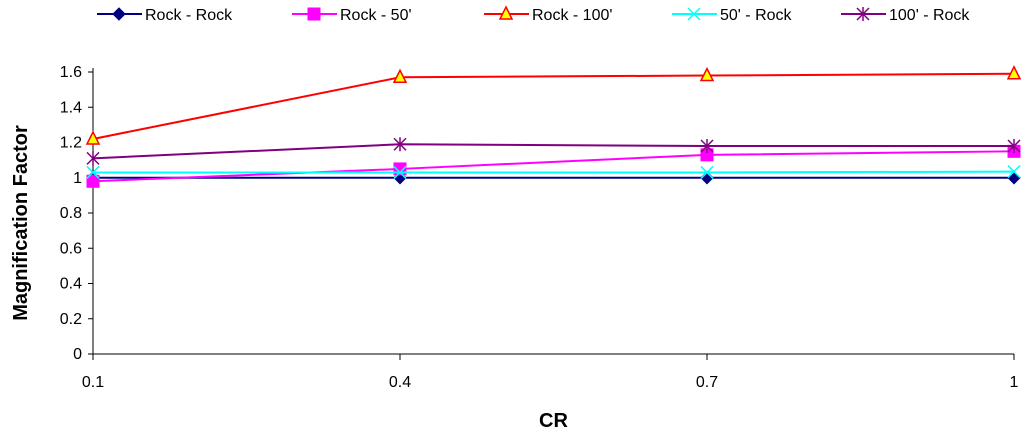  I want to click on legend-label: 50' - Rock, so click(756, 15).